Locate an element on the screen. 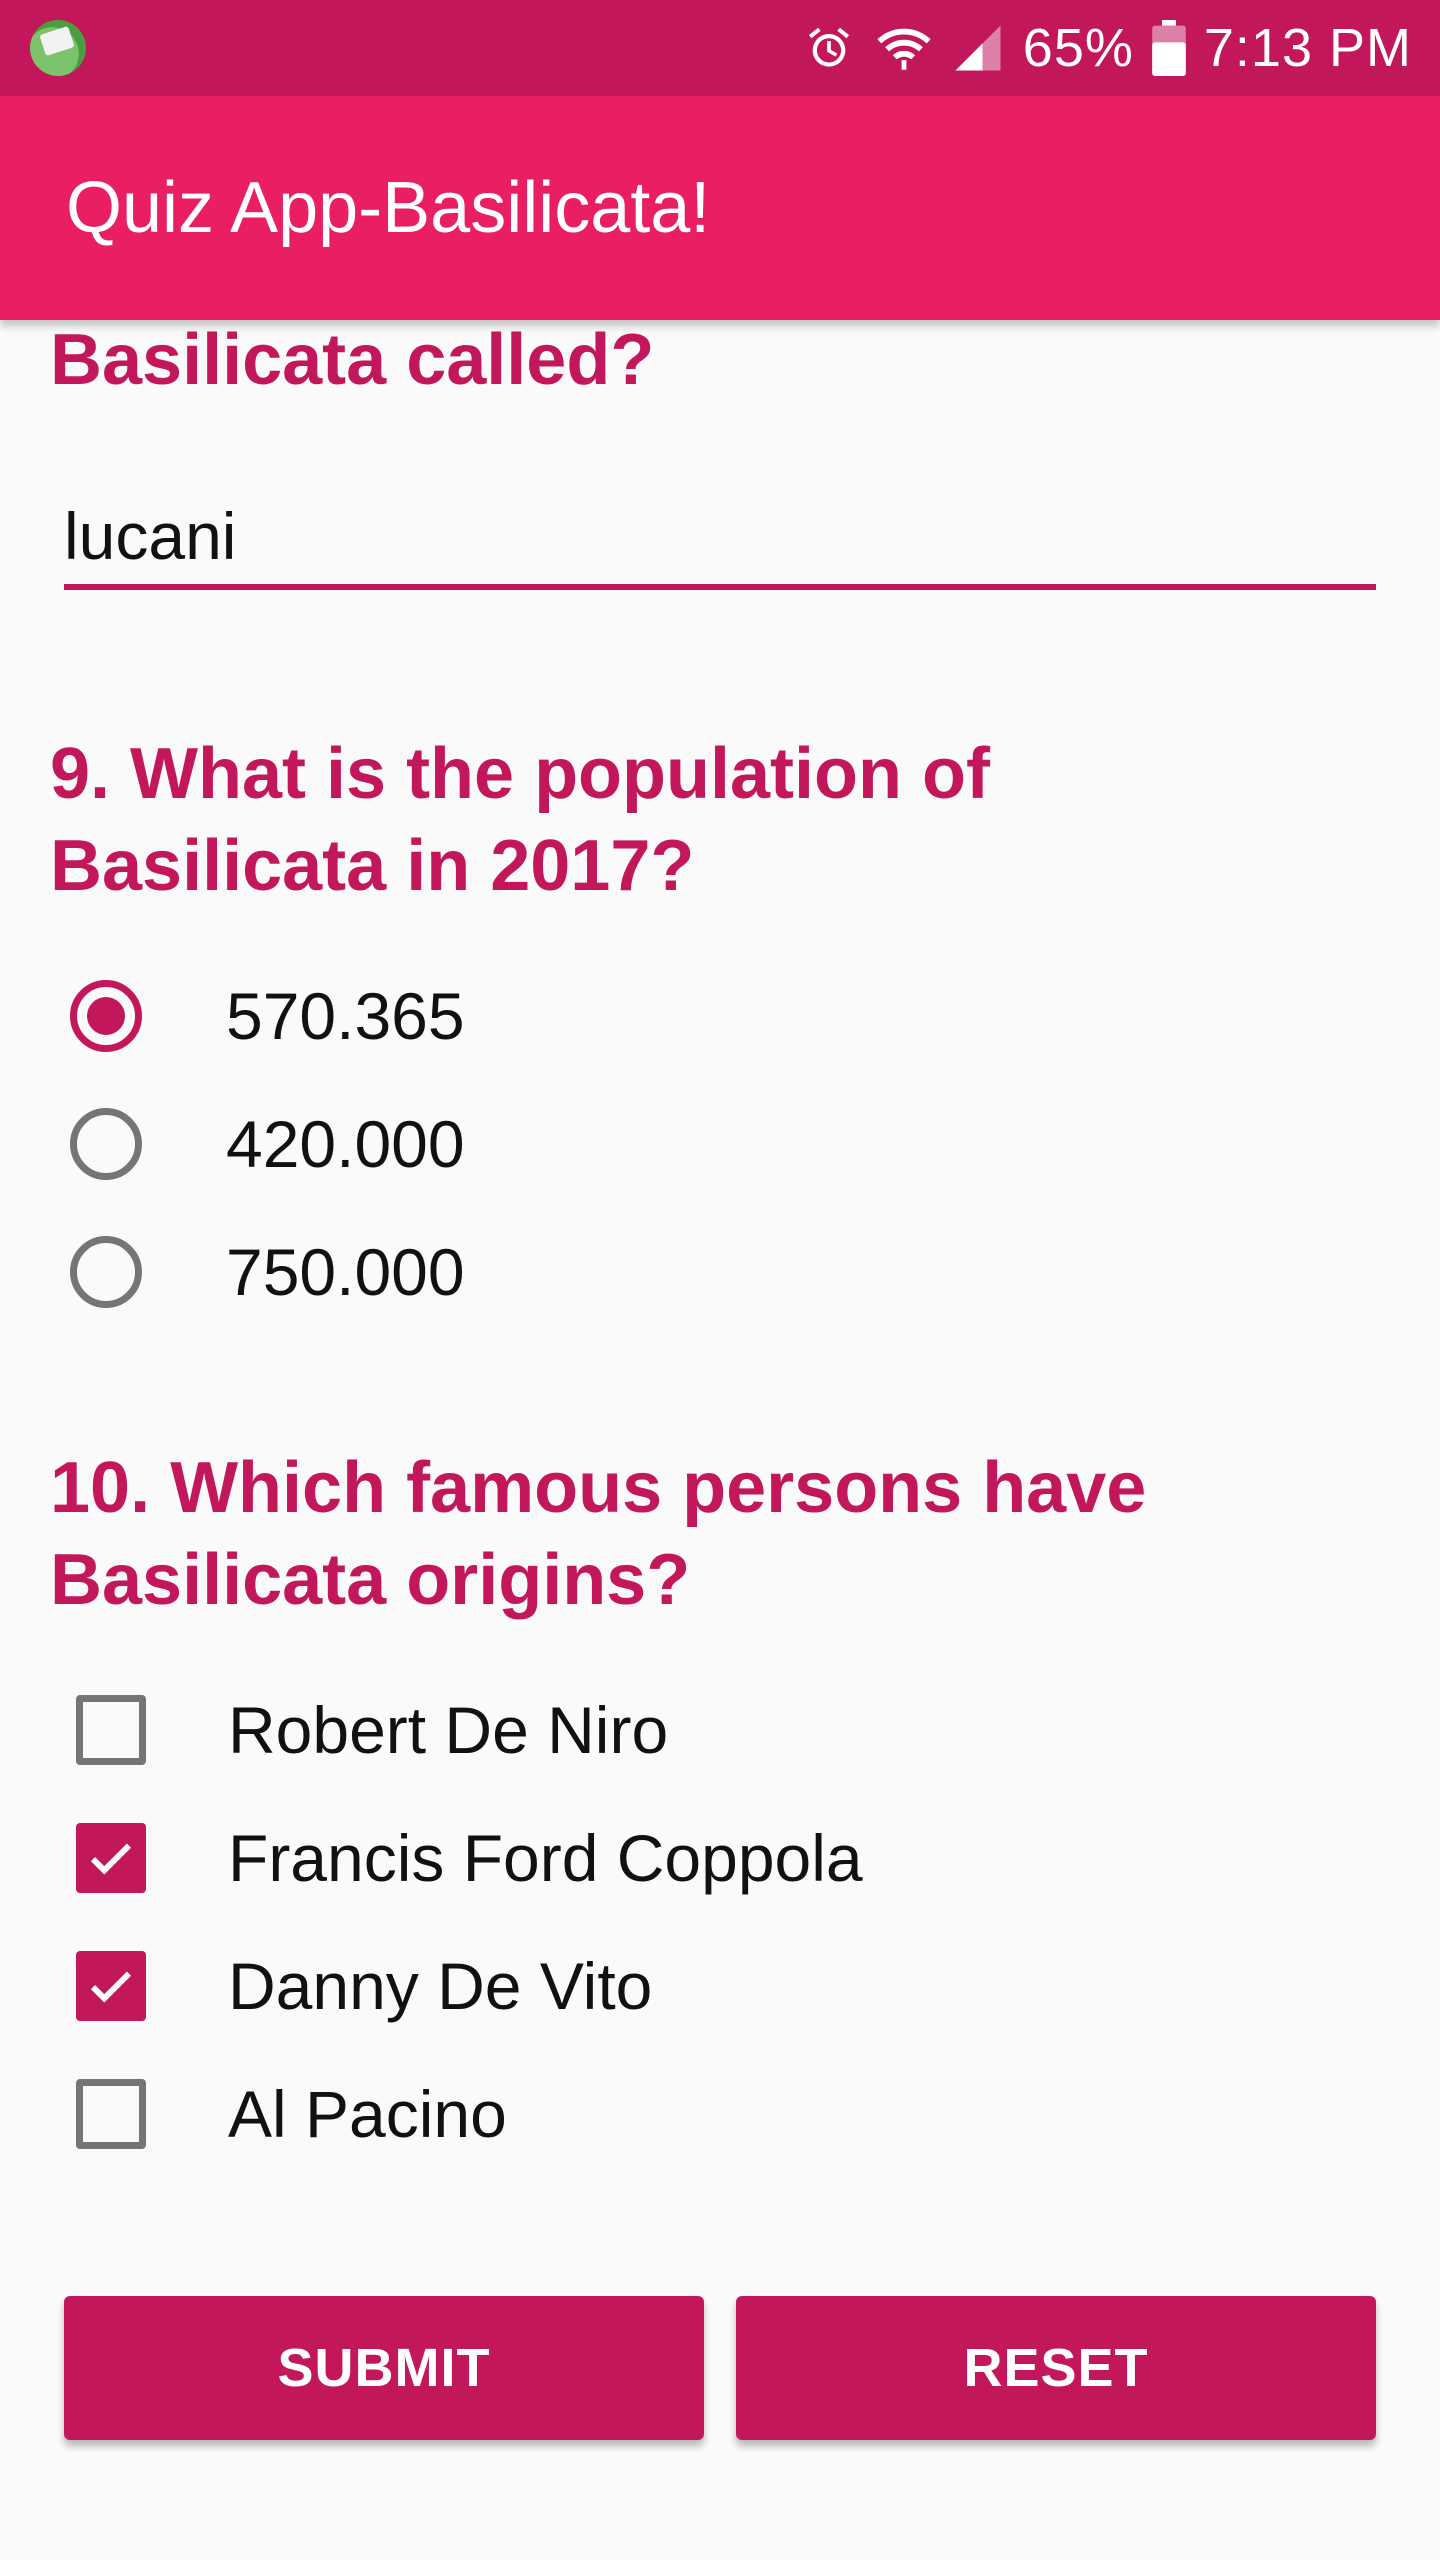 The height and width of the screenshot is (2560, 1440). q9-option-3: 750.000 is located at coordinates (267, 1272).